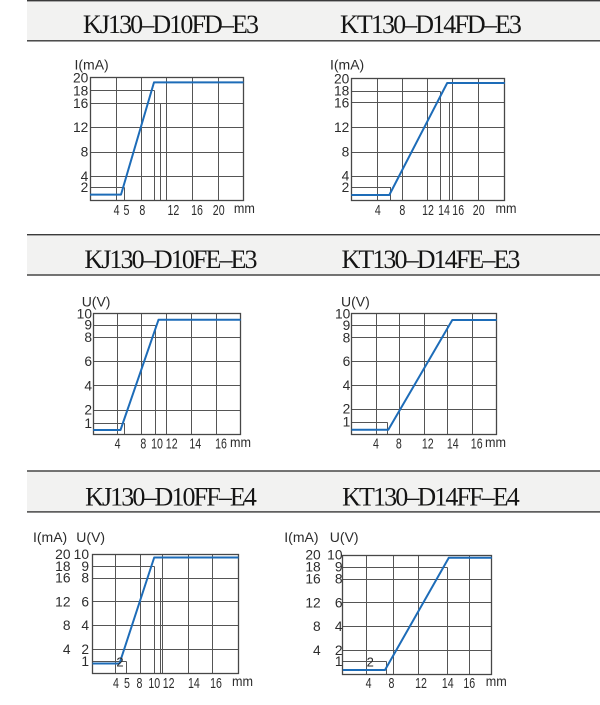 The image size is (600, 705). What do you see at coordinates (171, 496) in the screenshot?
I see `svg-text: KJ130–D10FF–E4` at bounding box center [171, 496].